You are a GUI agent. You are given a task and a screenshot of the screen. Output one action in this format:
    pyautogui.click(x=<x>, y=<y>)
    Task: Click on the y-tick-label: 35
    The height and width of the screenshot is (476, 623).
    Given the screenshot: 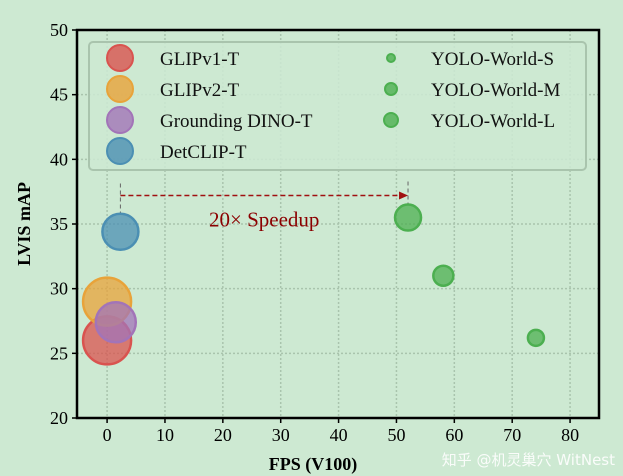 What is the action you would take?
    pyautogui.click(x=59, y=224)
    